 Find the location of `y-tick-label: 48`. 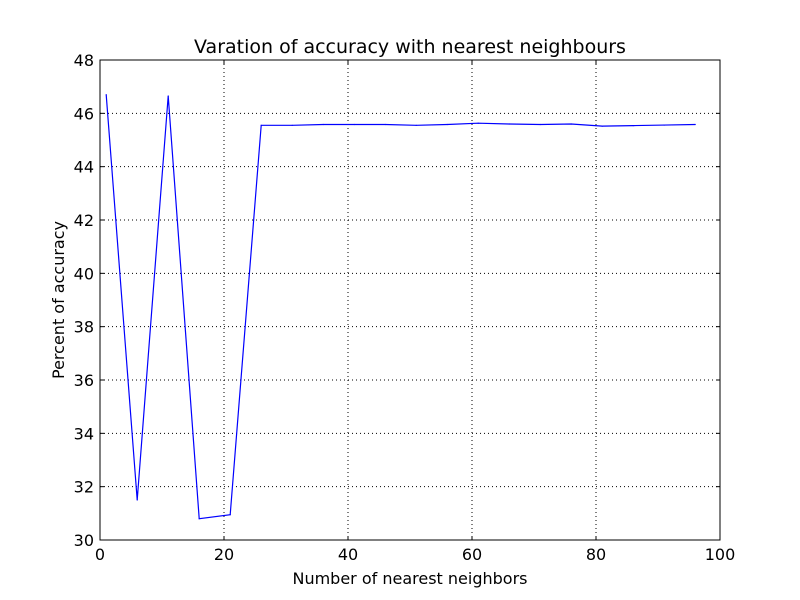

y-tick-label: 48 is located at coordinates (84, 60).